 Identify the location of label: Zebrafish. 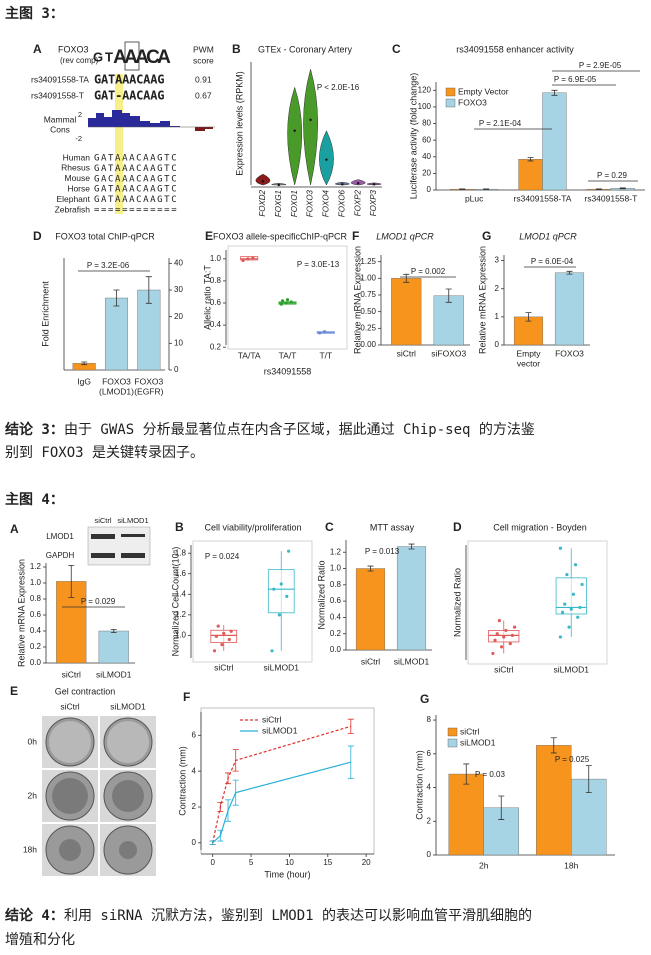
(73, 209).